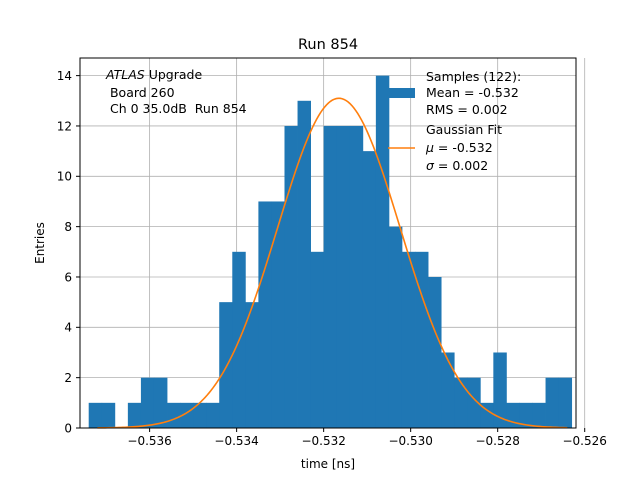 The width and height of the screenshot is (640, 484). What do you see at coordinates (584, 441) in the screenshot?
I see `x-tick-label: −0.526` at bounding box center [584, 441].